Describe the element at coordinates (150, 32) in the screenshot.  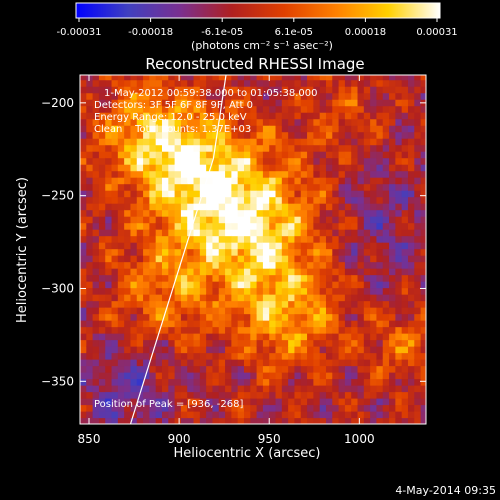
I see `colorbar-tick-label: -0.00018` at that location.